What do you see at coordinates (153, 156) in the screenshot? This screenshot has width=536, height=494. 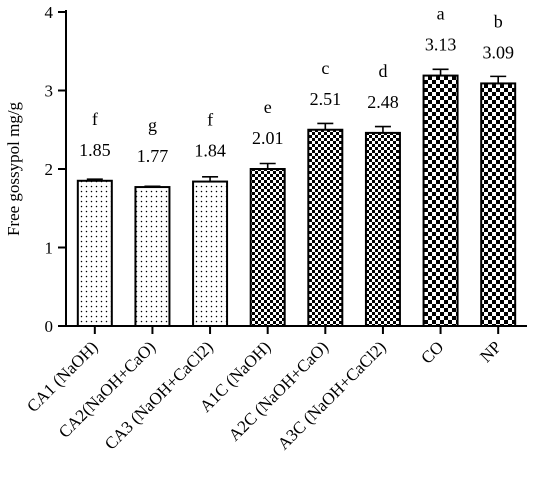 I see `value-label: 1.77` at bounding box center [153, 156].